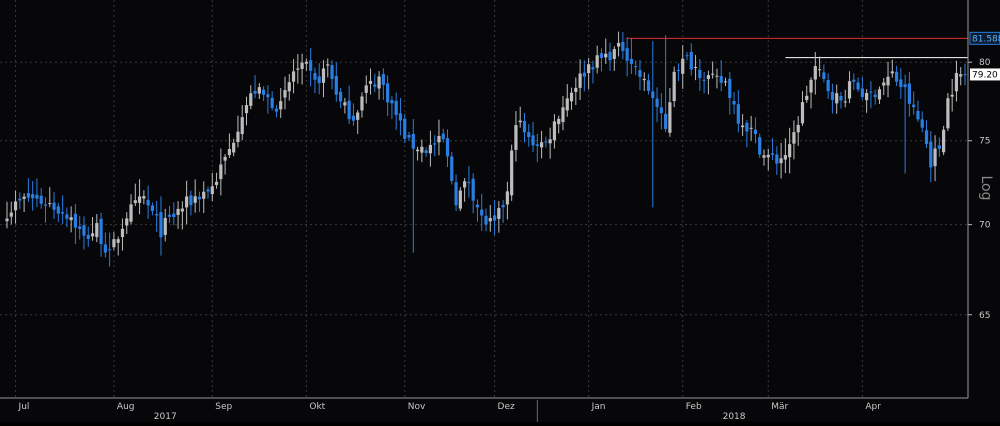 The image size is (1000, 426). What do you see at coordinates (984, 316) in the screenshot?
I see `y-tick-label: 65` at bounding box center [984, 316].